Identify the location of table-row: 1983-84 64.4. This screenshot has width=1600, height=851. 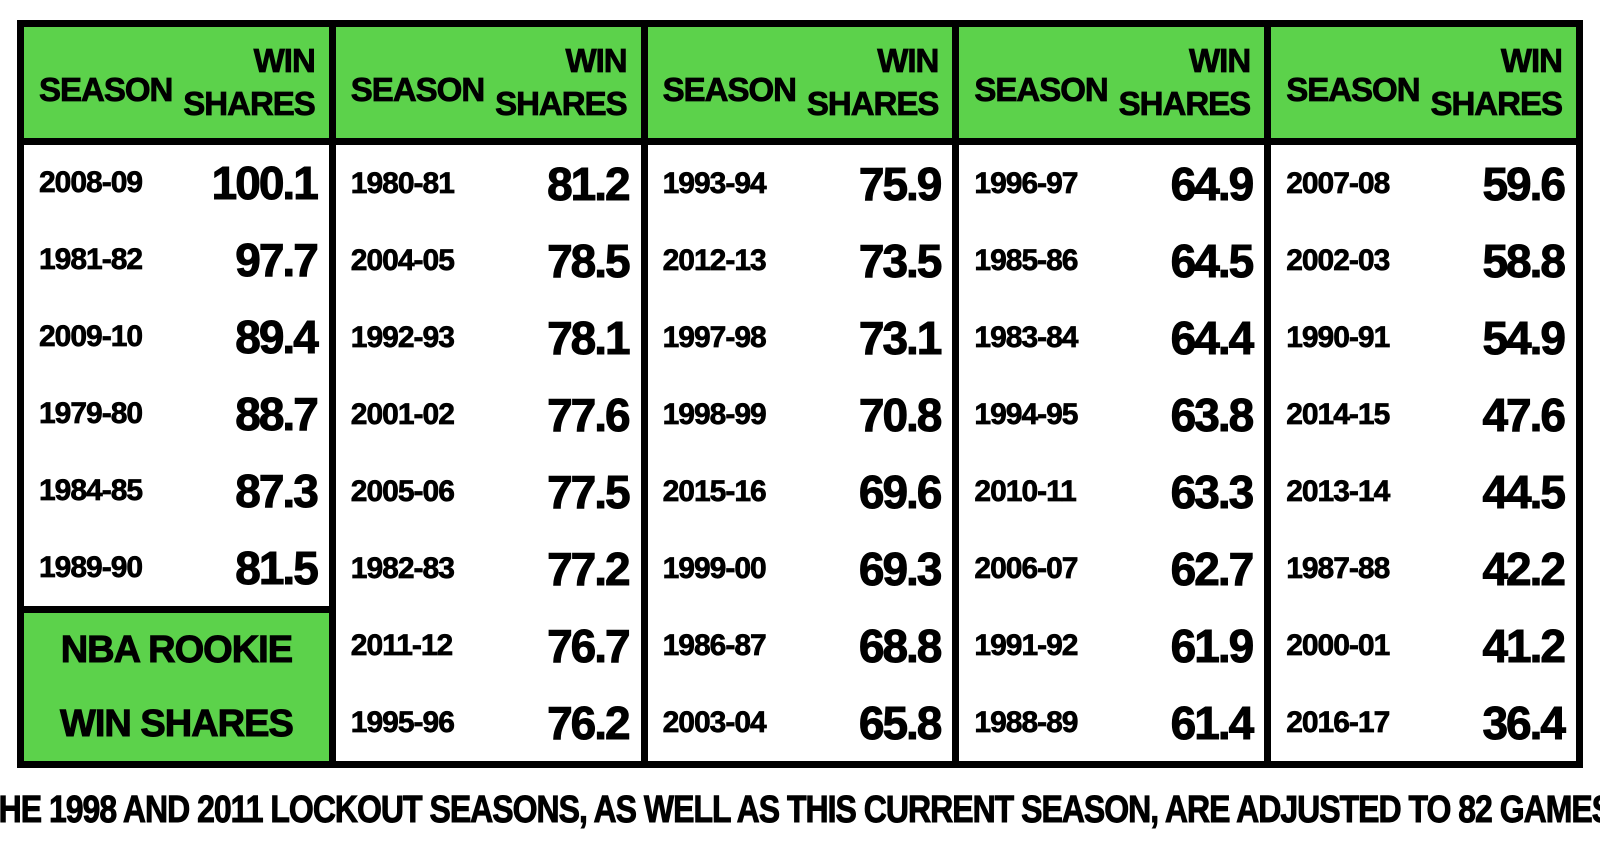
(1111, 337).